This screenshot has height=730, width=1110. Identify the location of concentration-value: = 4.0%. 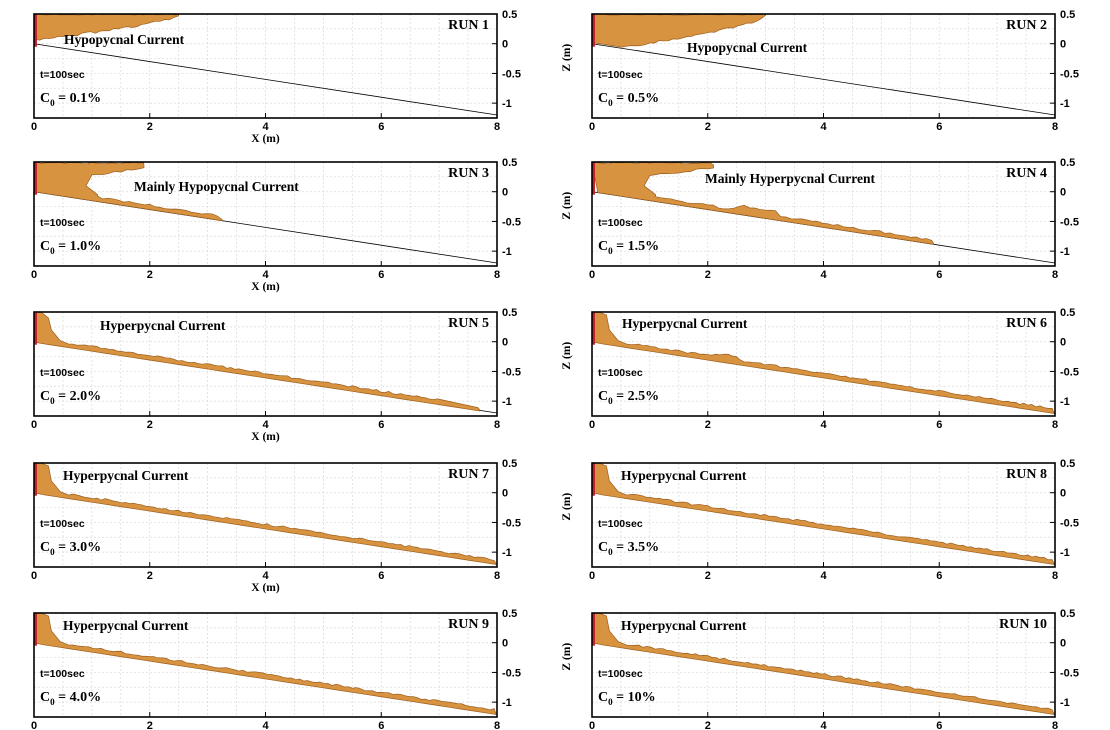
(78, 697).